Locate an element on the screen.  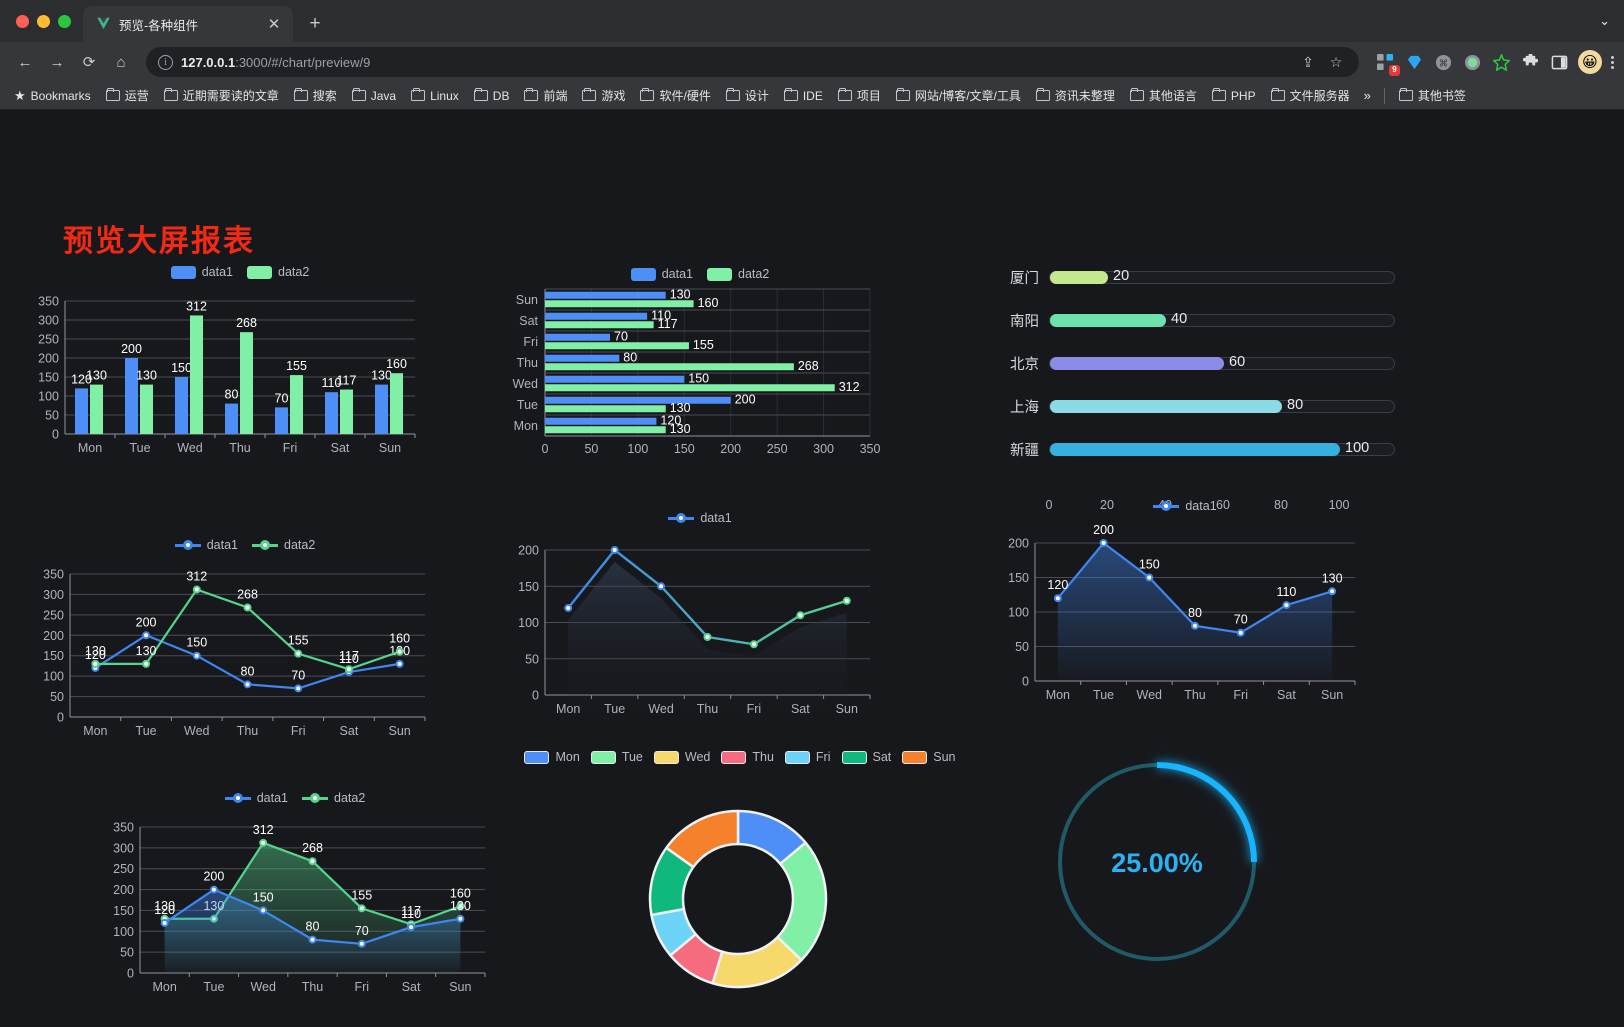
progress-bar-track: 60 is located at coordinates (1222, 362).